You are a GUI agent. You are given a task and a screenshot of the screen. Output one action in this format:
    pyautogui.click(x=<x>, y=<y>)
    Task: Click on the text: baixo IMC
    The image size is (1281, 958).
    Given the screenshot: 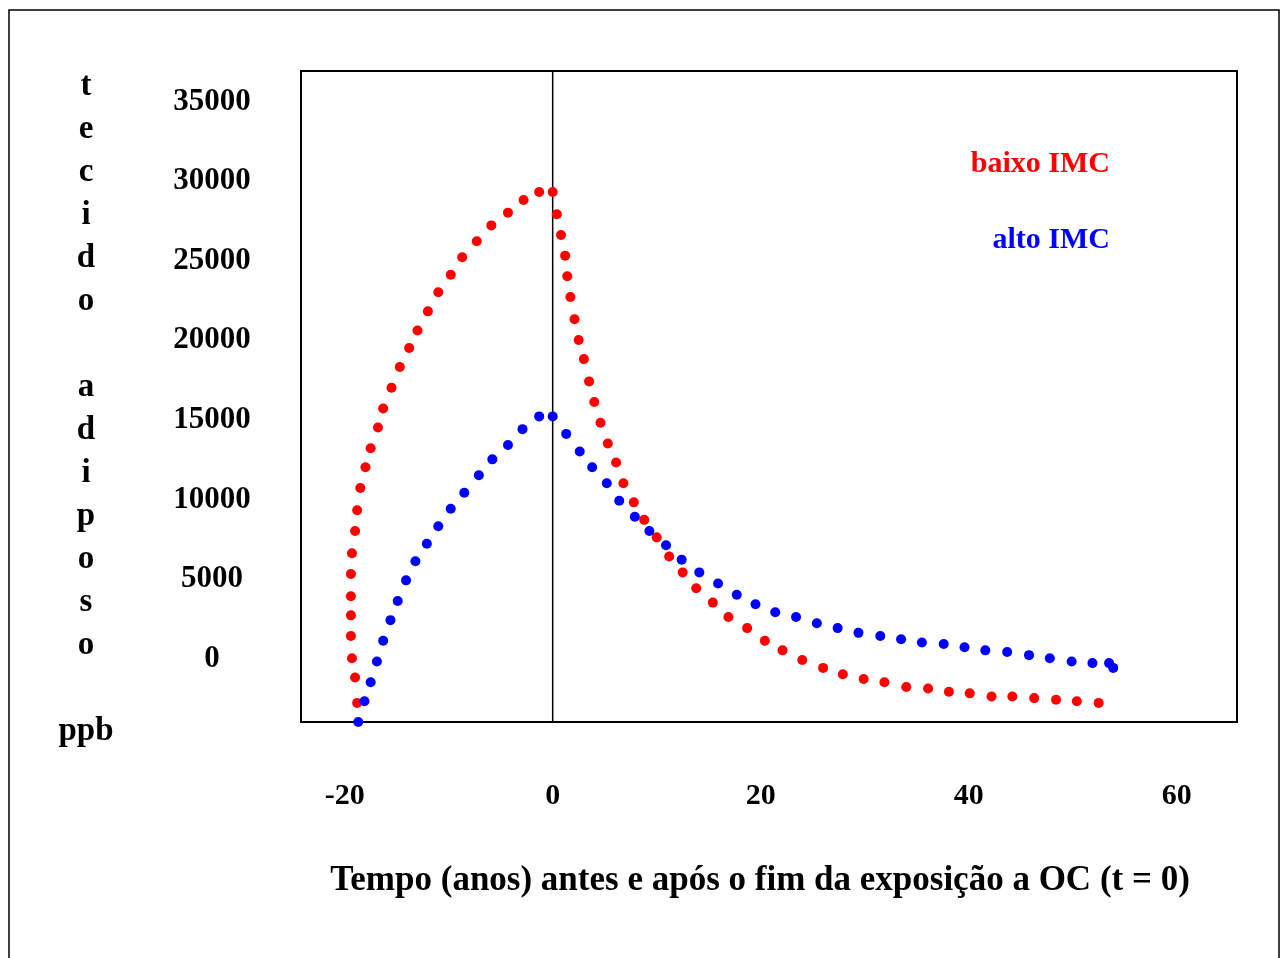 What is the action you would take?
    pyautogui.click(x=1040, y=161)
    